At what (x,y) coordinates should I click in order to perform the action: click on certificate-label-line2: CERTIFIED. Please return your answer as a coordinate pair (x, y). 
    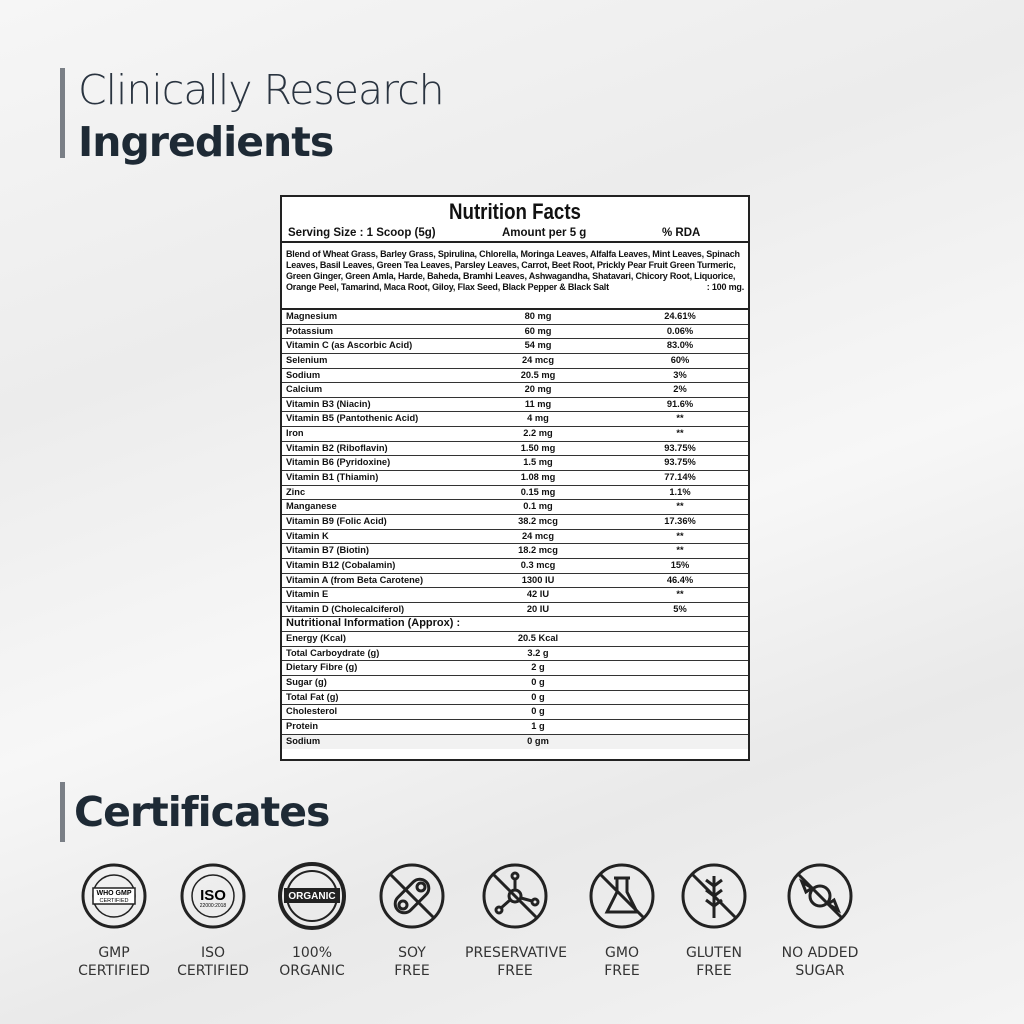
    Looking at the image, I should click on (213, 971).